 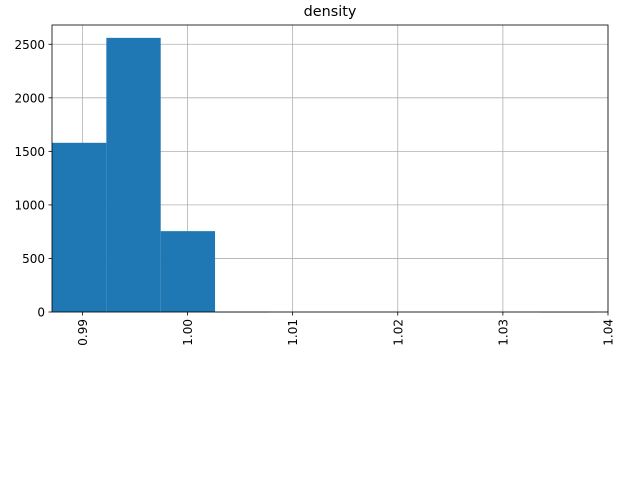 What do you see at coordinates (188, 332) in the screenshot?
I see `x-tick-label: 1.00` at bounding box center [188, 332].